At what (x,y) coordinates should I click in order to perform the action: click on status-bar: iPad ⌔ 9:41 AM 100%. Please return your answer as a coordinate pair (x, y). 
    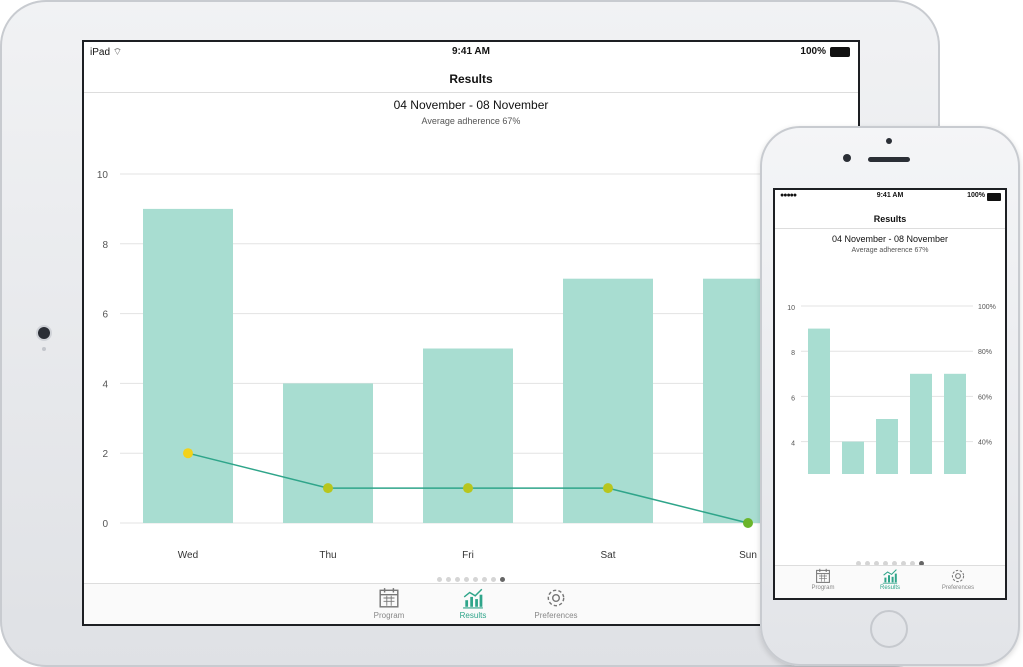
    Looking at the image, I should click on (471, 52).